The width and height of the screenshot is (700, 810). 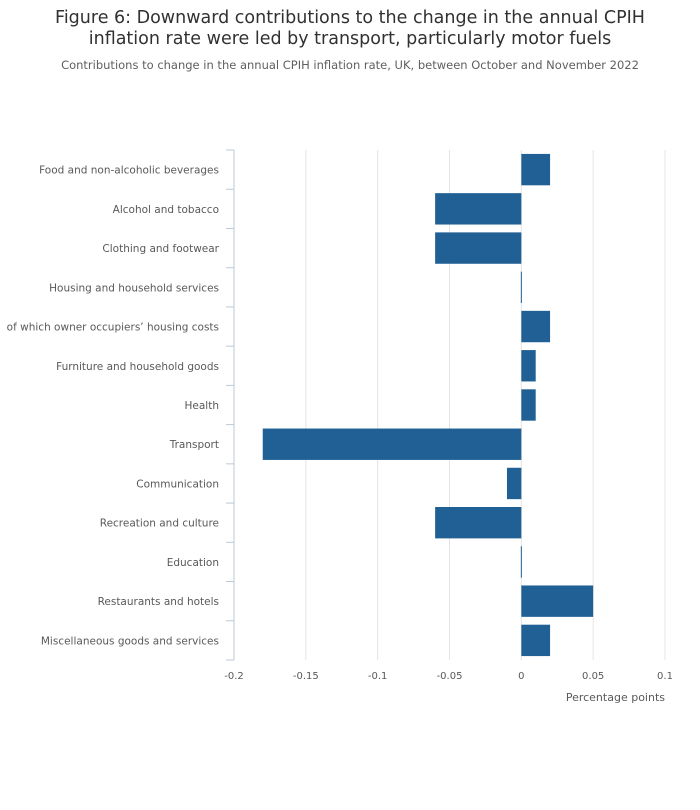 I want to click on x-tick-label: 0.1, so click(x=665, y=676).